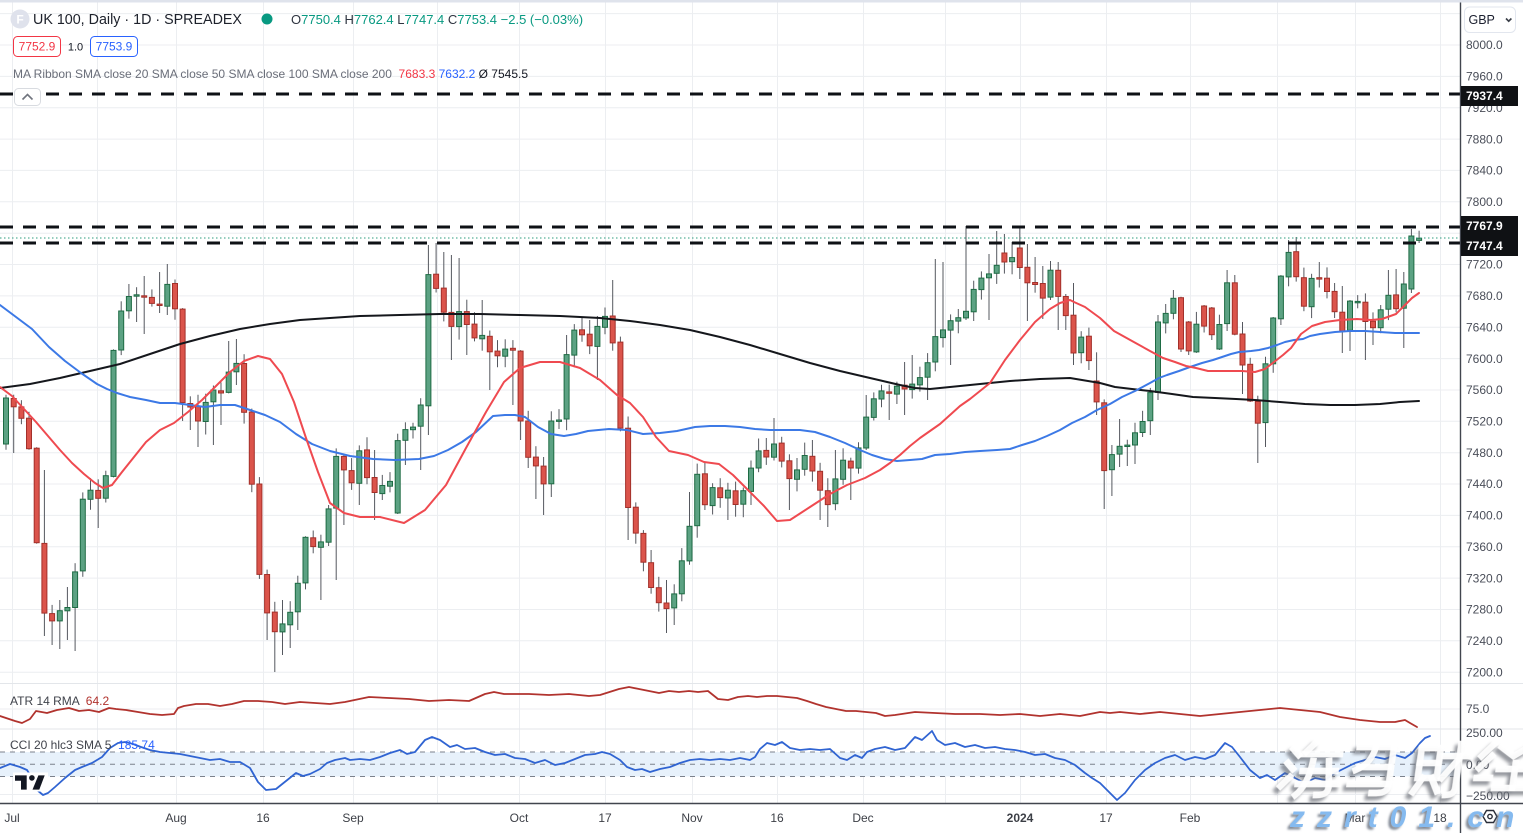 The width and height of the screenshot is (1523, 833). I want to click on svg-text: Mar, so click(1355, 818).